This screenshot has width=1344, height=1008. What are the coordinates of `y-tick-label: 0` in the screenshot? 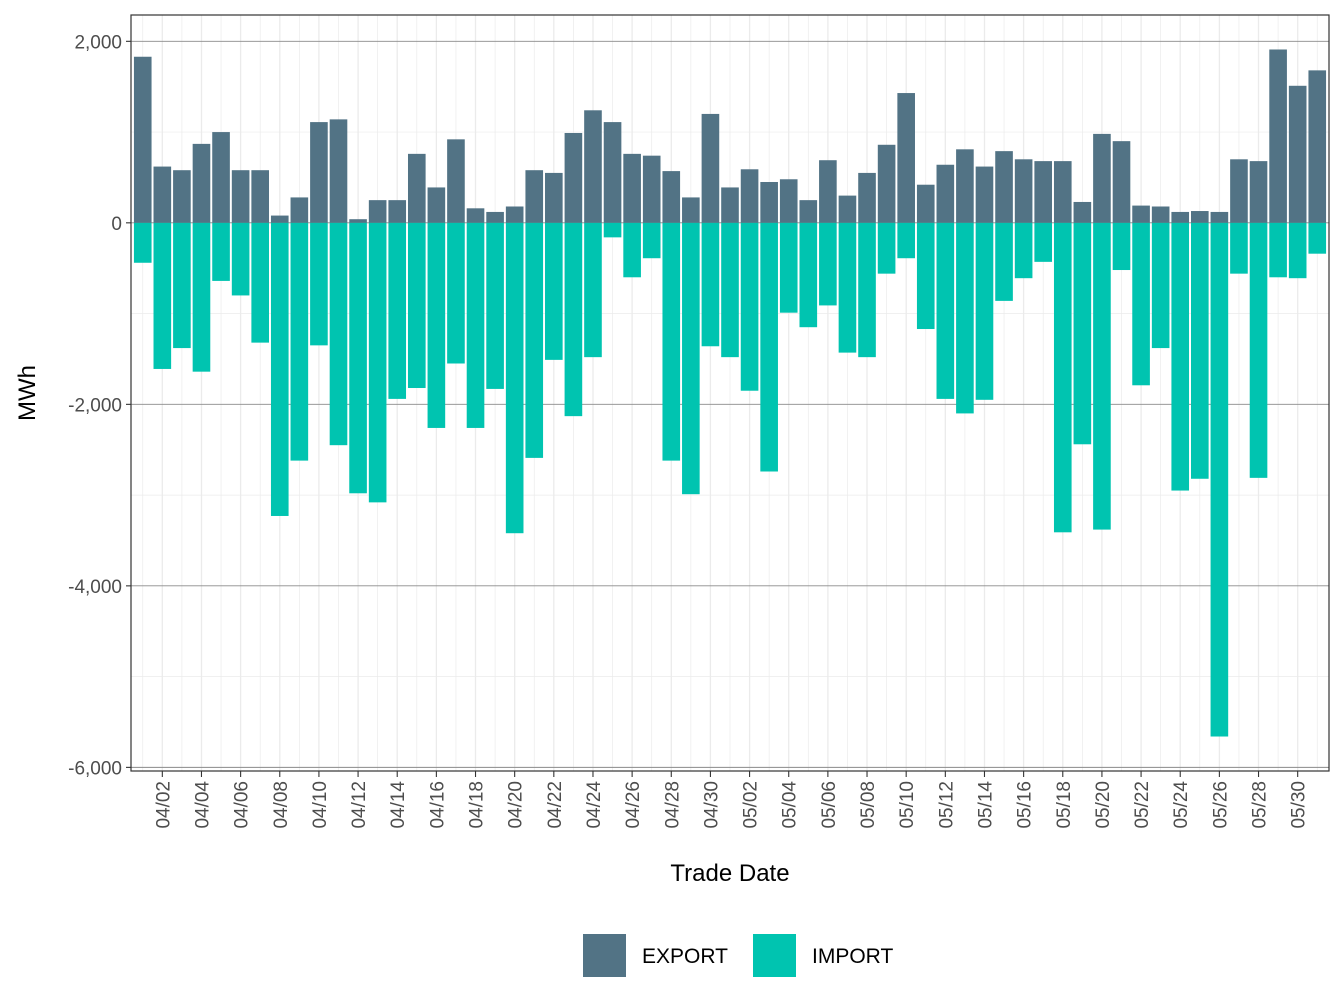 It's located at (116, 224).